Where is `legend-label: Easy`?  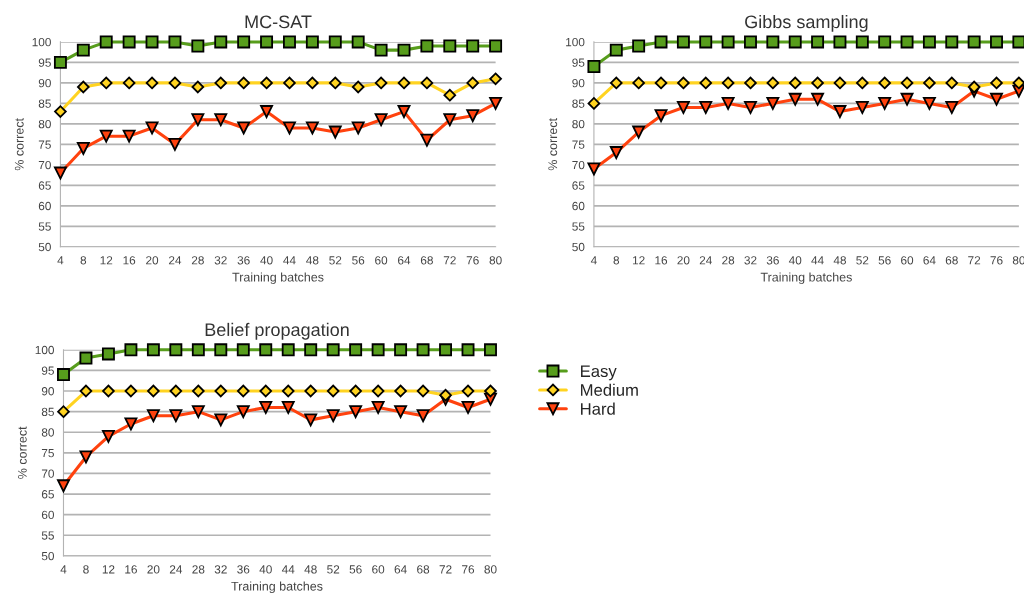
legend-label: Easy is located at coordinates (599, 373).